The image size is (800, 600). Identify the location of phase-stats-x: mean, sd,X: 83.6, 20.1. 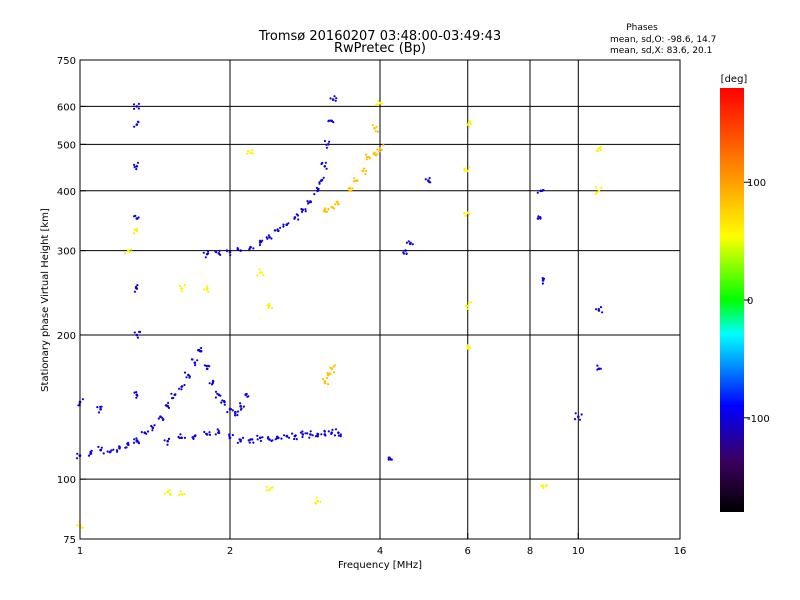
(661, 51).